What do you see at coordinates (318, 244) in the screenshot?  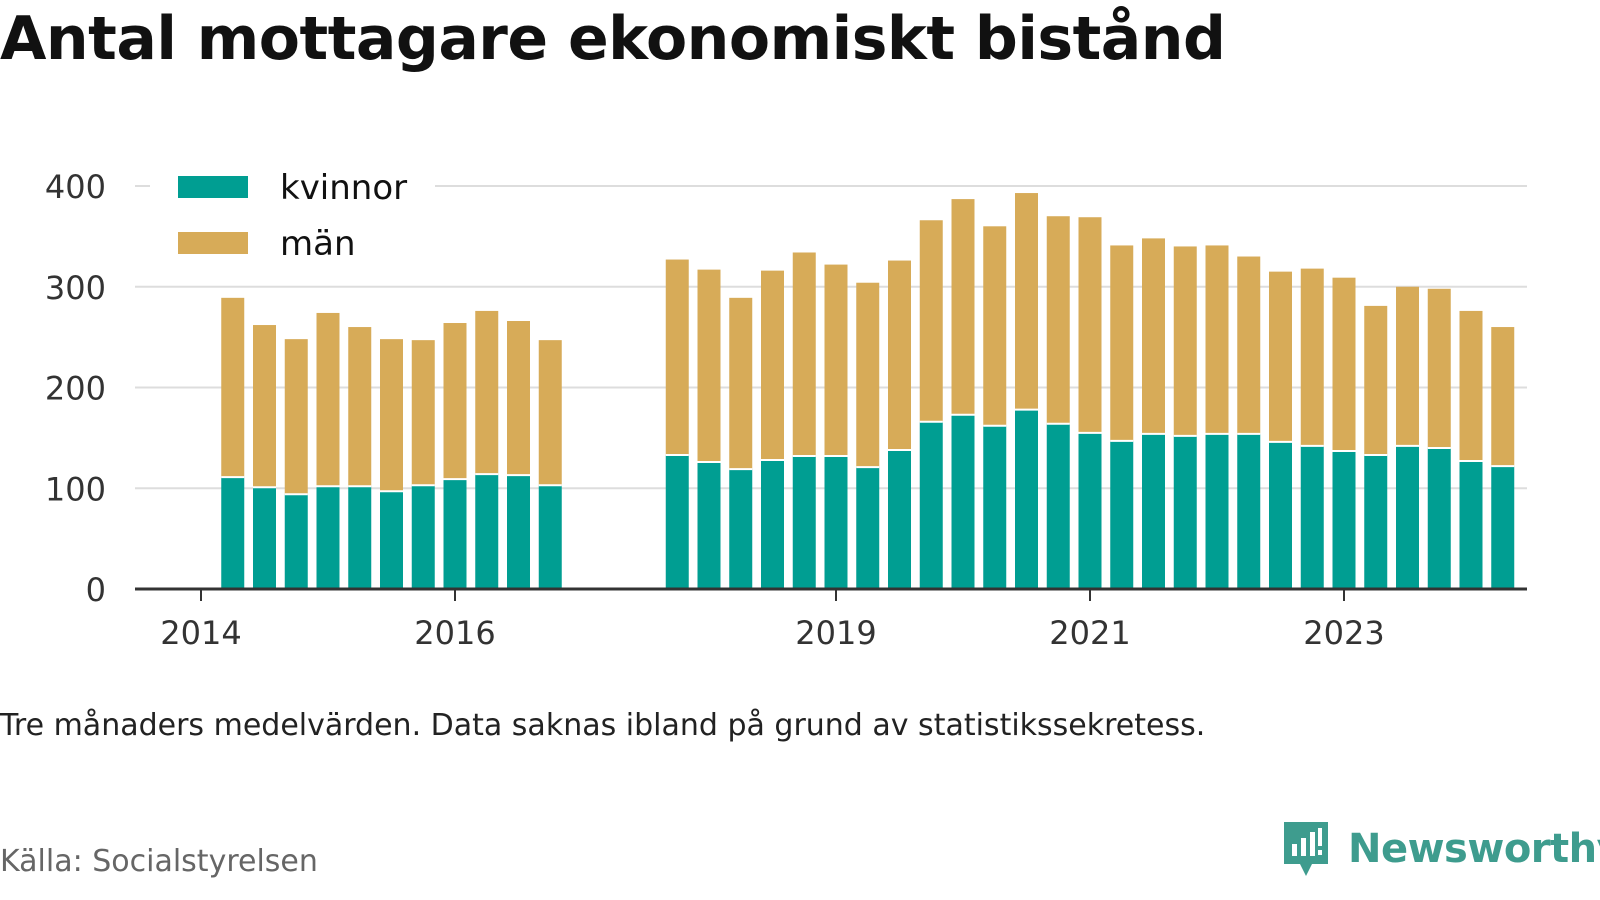 I see `legend-label: män` at bounding box center [318, 244].